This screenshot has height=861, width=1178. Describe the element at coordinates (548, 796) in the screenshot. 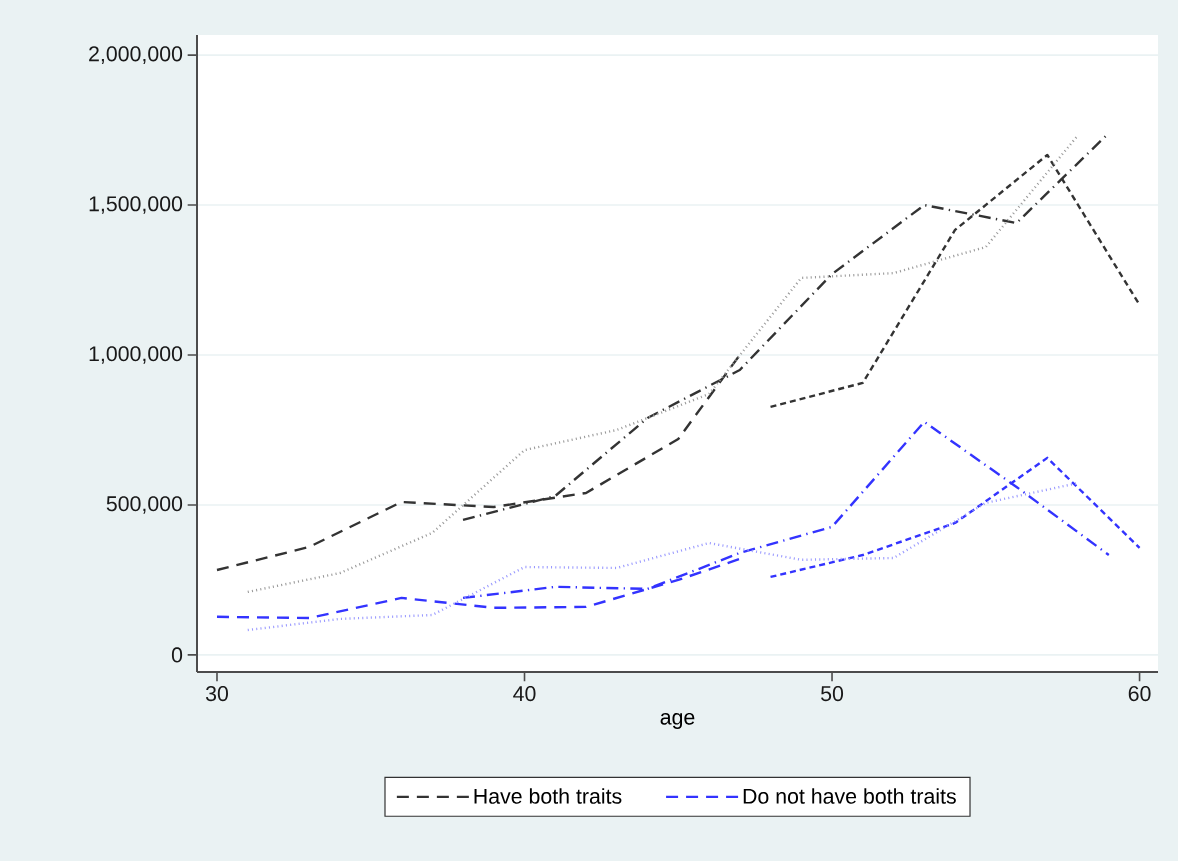

I see `legend-label: Have both traits` at that location.